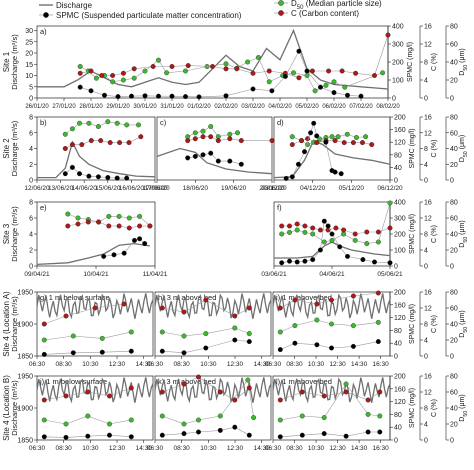 Image resolution: width=474 pixels, height=470 pixels. What do you see at coordinates (182, 448) in the screenshot?
I see `x-tick-label: 08:30` at bounding box center [182, 448].